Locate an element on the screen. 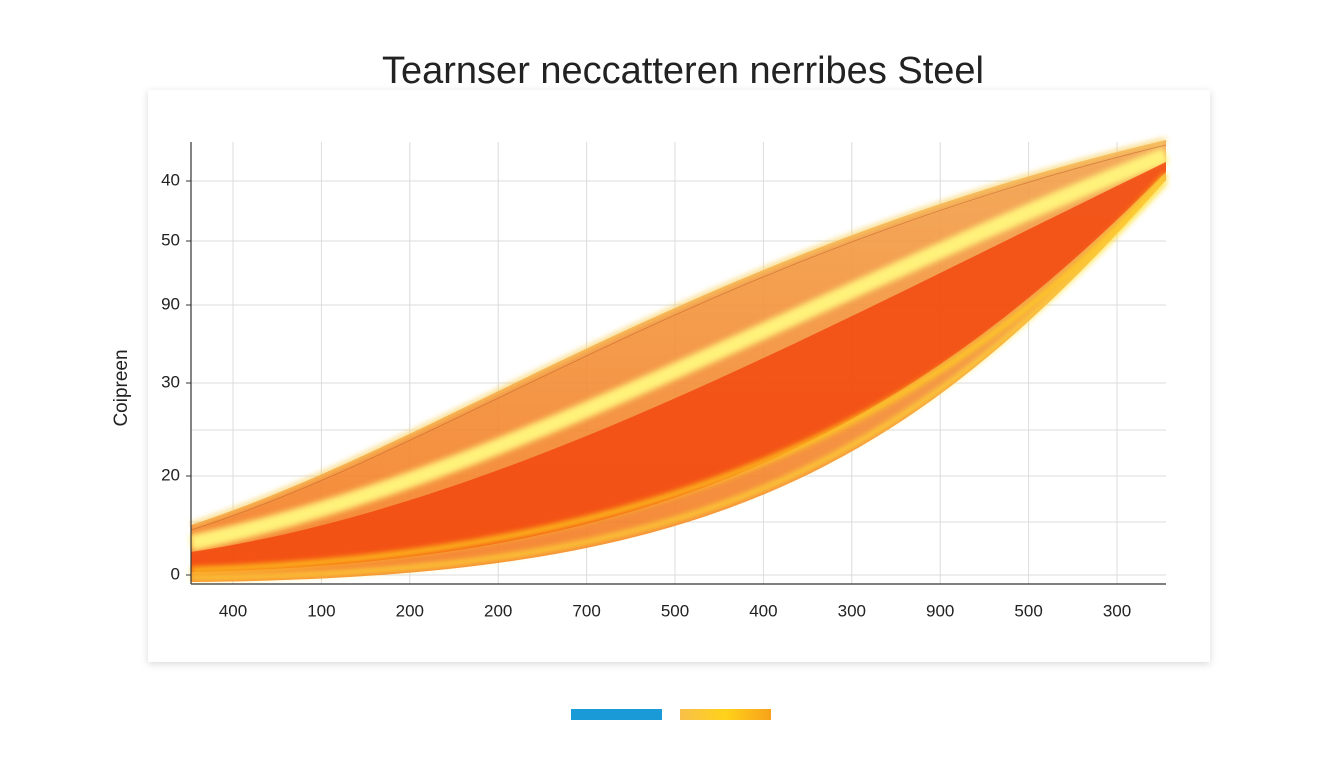  y-tick-label: 90 is located at coordinates (170, 303).